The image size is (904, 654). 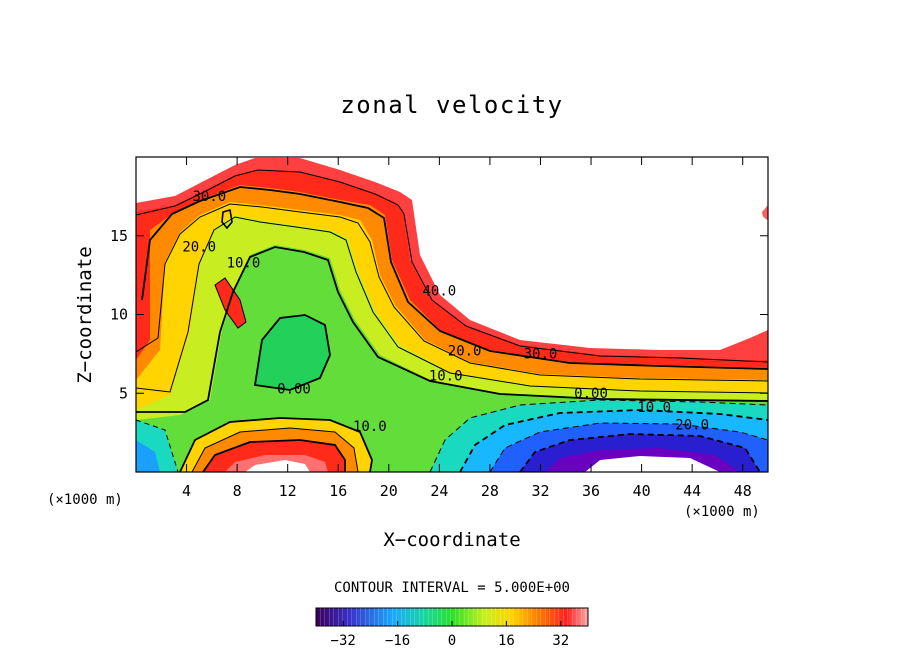 I want to click on colorbar-tick-label: 0, so click(x=452, y=641).